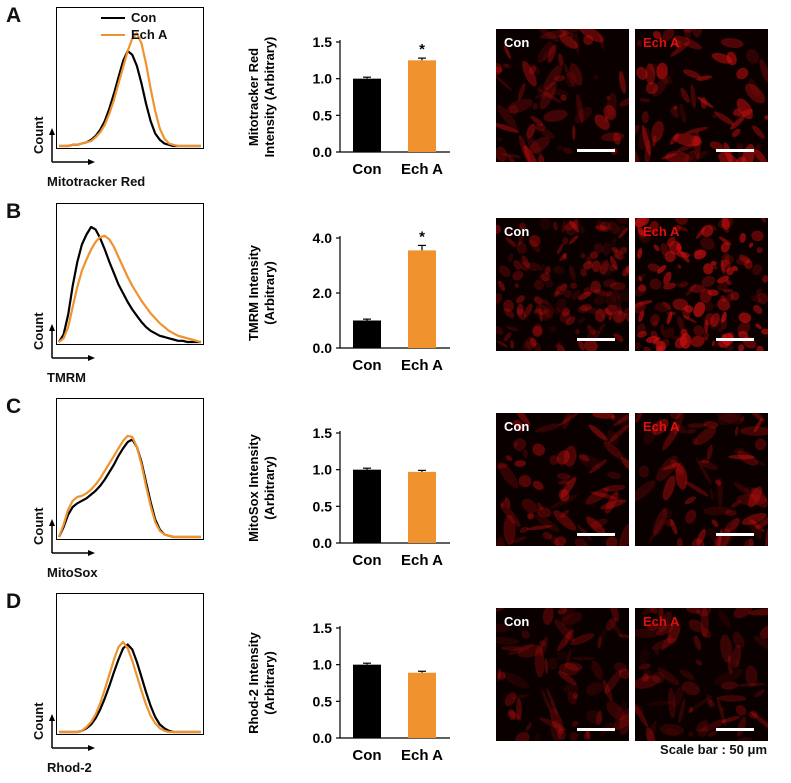 The image size is (791, 783). Describe the element at coordinates (69, 767) in the screenshot. I see `histogram-x-label: Rhod-2` at that location.